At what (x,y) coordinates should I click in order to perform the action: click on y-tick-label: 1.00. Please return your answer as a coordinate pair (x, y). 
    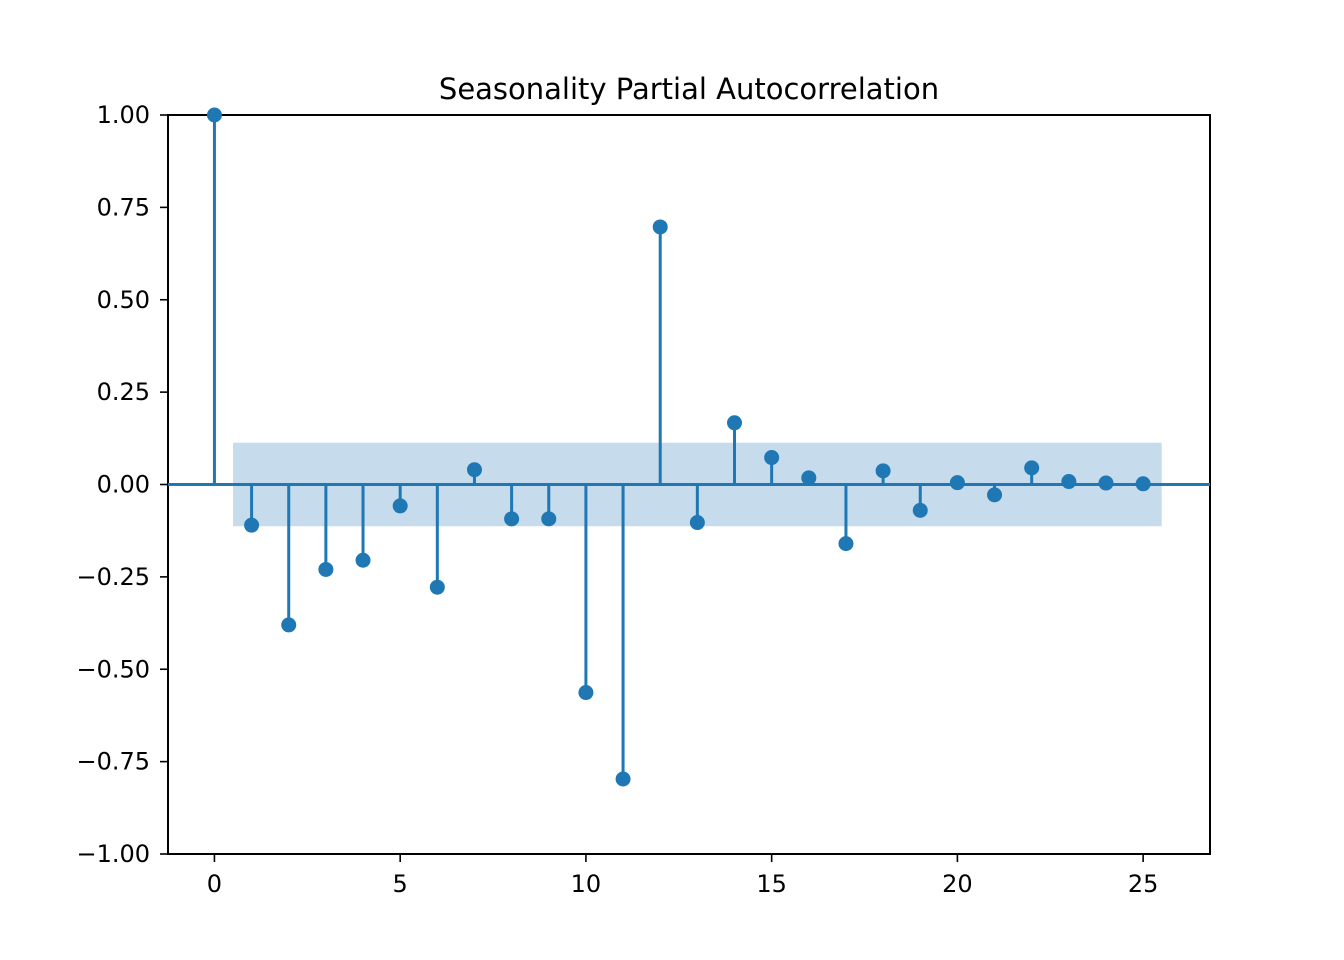
    Looking at the image, I should click on (123, 115).